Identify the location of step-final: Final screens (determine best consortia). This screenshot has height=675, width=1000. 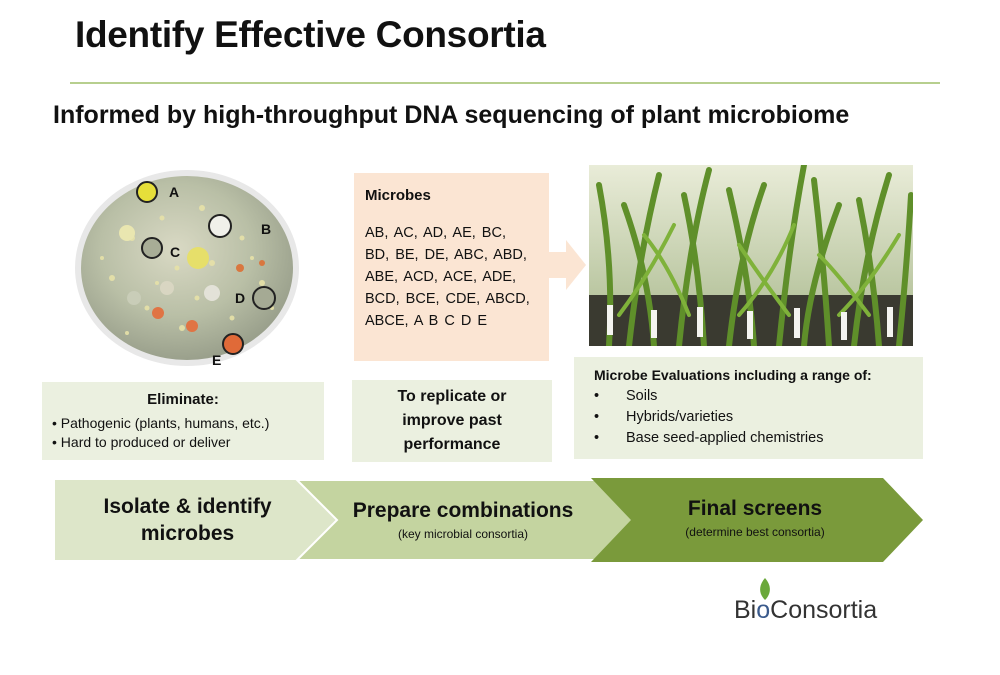
(755, 518).